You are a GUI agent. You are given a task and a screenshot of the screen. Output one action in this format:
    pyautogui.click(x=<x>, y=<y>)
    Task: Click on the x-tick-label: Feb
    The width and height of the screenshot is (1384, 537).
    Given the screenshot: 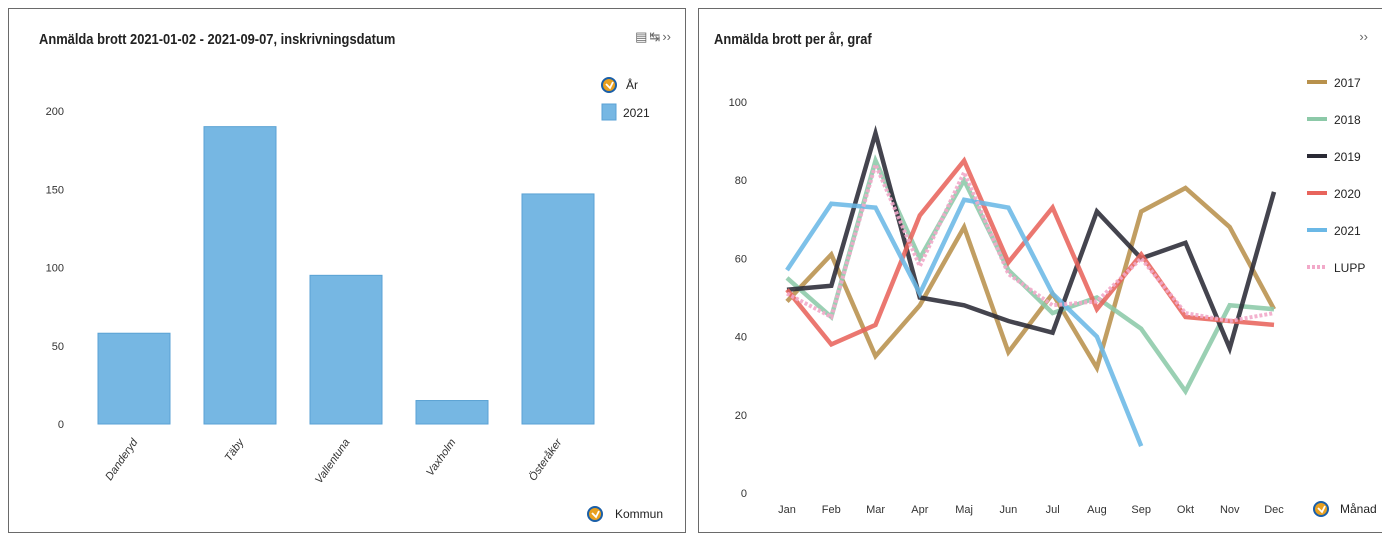 What is the action you would take?
    pyautogui.click(x=831, y=510)
    